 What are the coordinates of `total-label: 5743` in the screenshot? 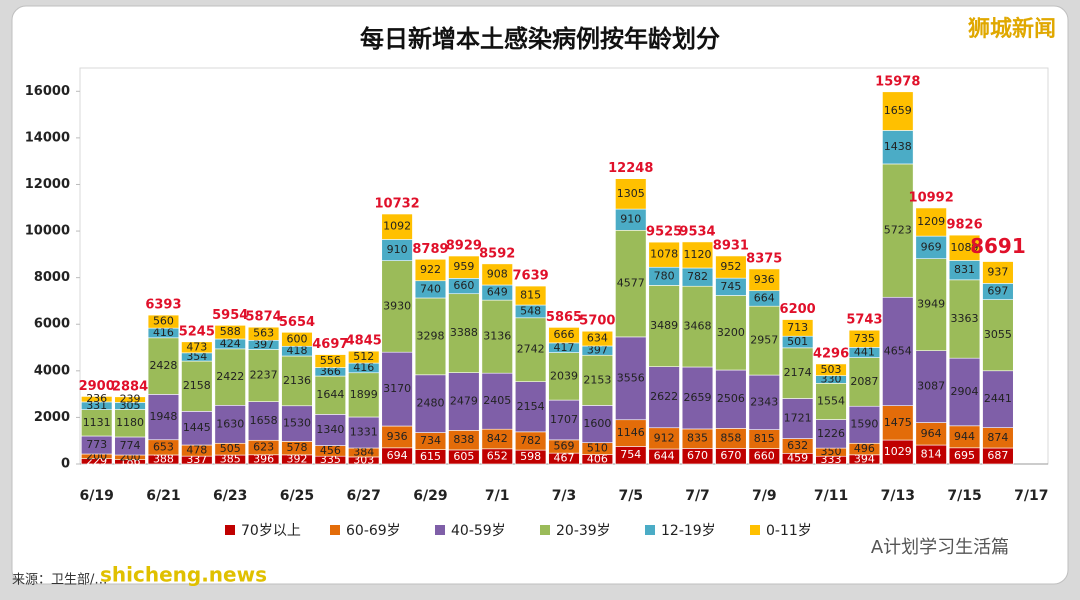 It's located at (864, 320).